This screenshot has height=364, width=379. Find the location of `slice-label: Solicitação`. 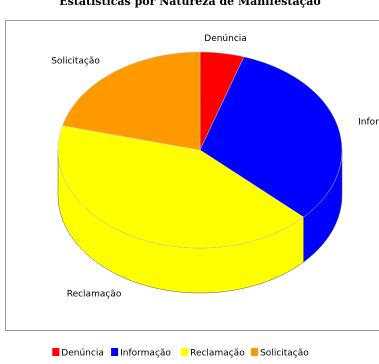

slice-label: Solicitação is located at coordinates (75, 61).